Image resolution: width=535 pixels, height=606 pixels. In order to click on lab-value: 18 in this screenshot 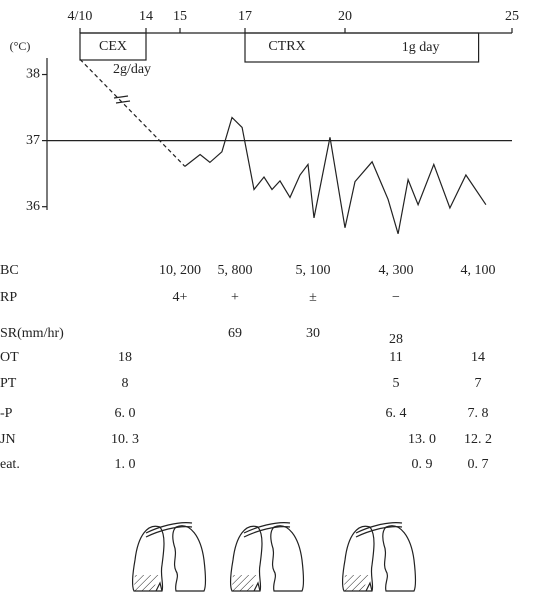, I will do `click(125, 357)`.